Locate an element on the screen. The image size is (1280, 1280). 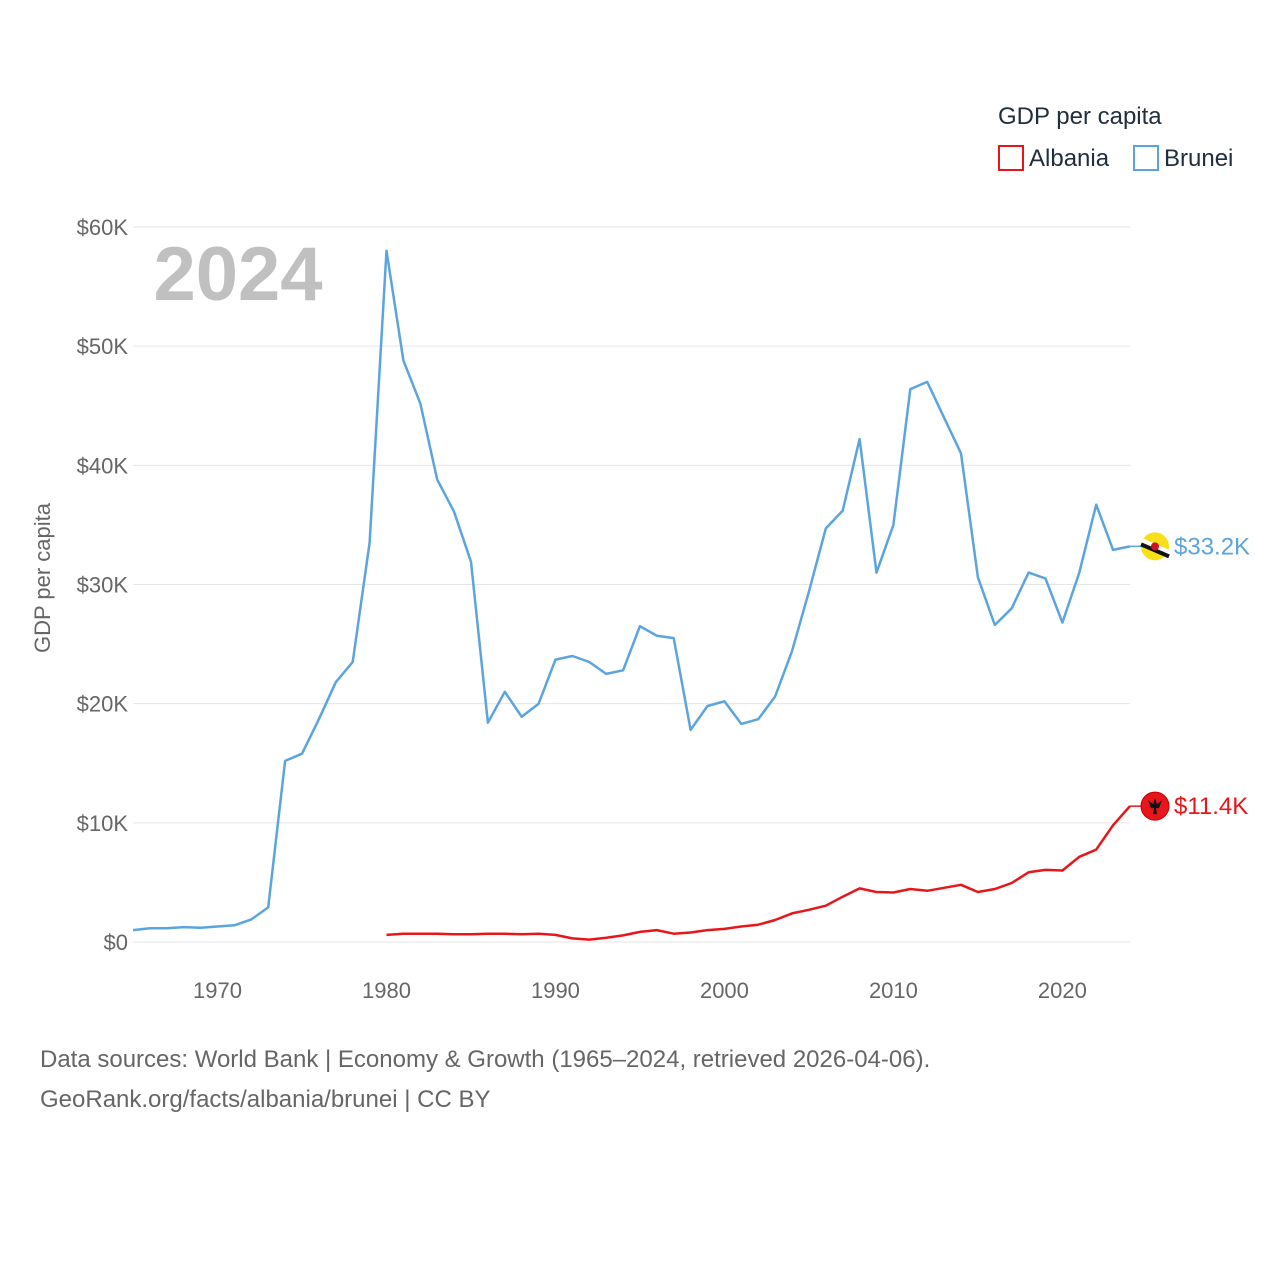
albania-flag-icon is located at coordinates (1155, 806).